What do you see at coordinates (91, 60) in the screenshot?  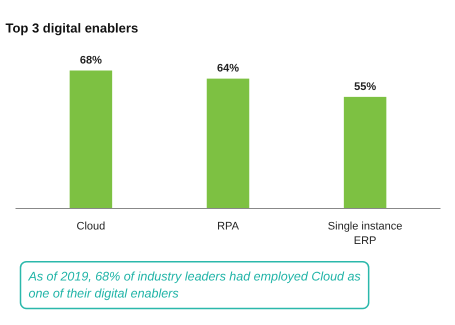 I see `data-label: 68%` at bounding box center [91, 60].